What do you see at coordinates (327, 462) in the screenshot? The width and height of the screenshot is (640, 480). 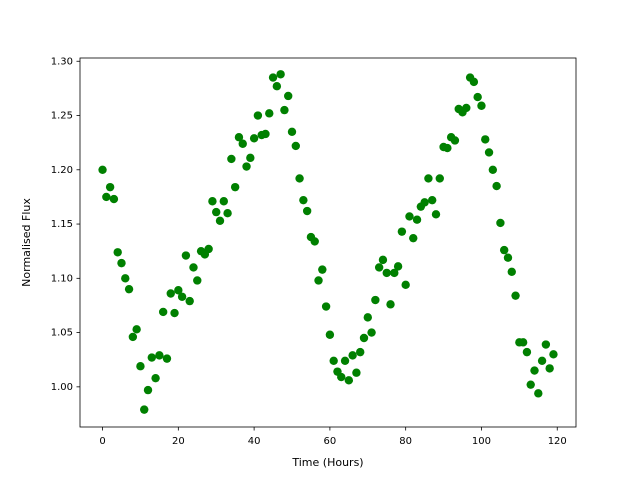 I see `x-axis-label: Time (Hours)` at bounding box center [327, 462].